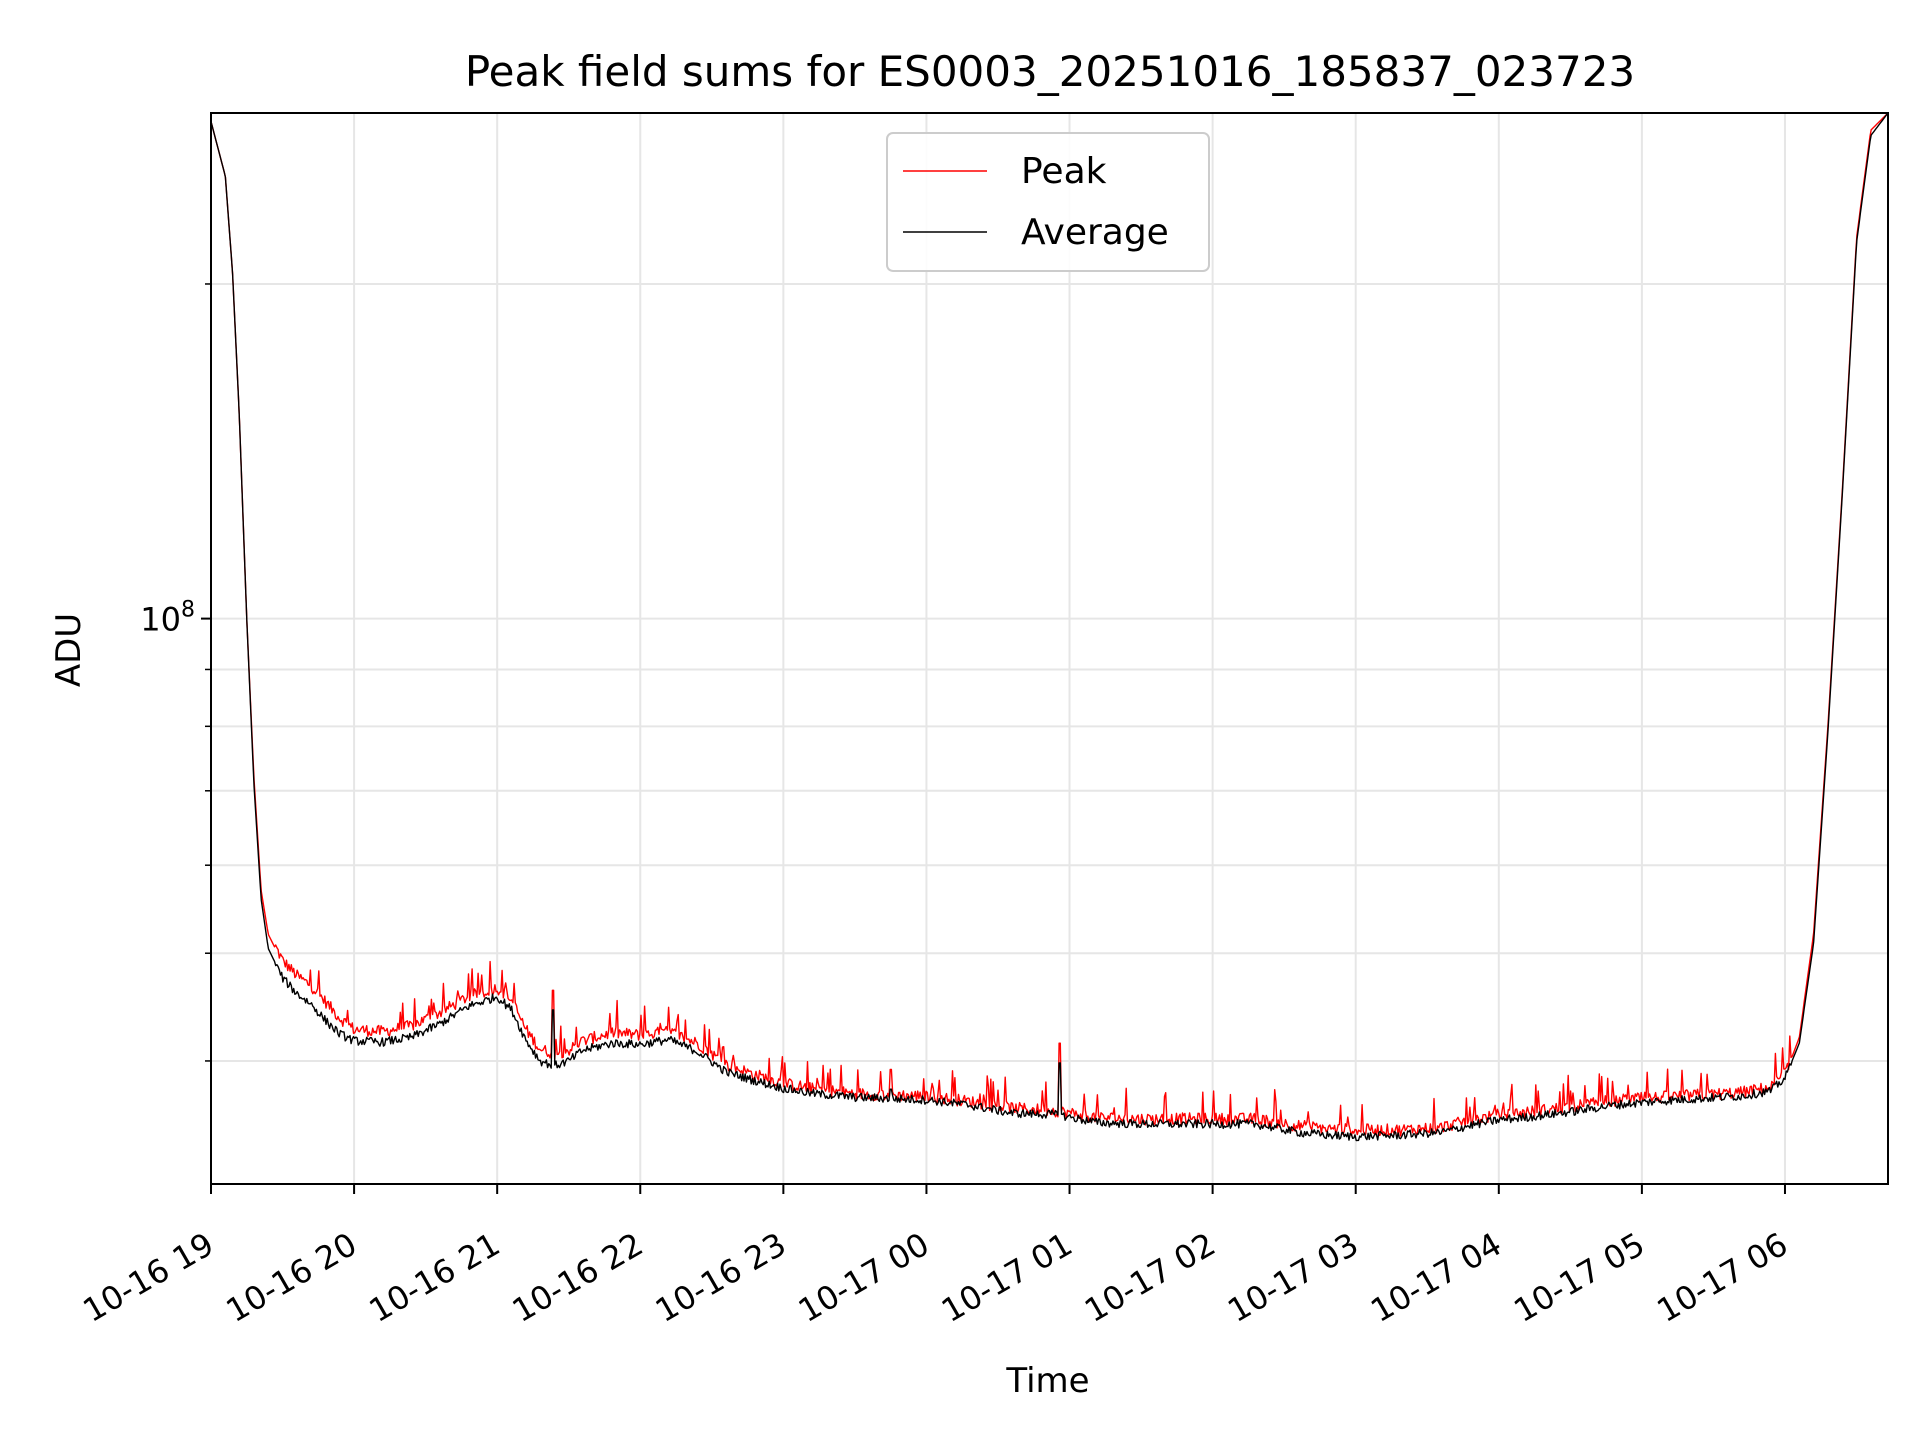 This screenshot has width=1920, height=1440. What do you see at coordinates (167, 618) in the screenshot?
I see `y-tick-label: 108` at bounding box center [167, 618].